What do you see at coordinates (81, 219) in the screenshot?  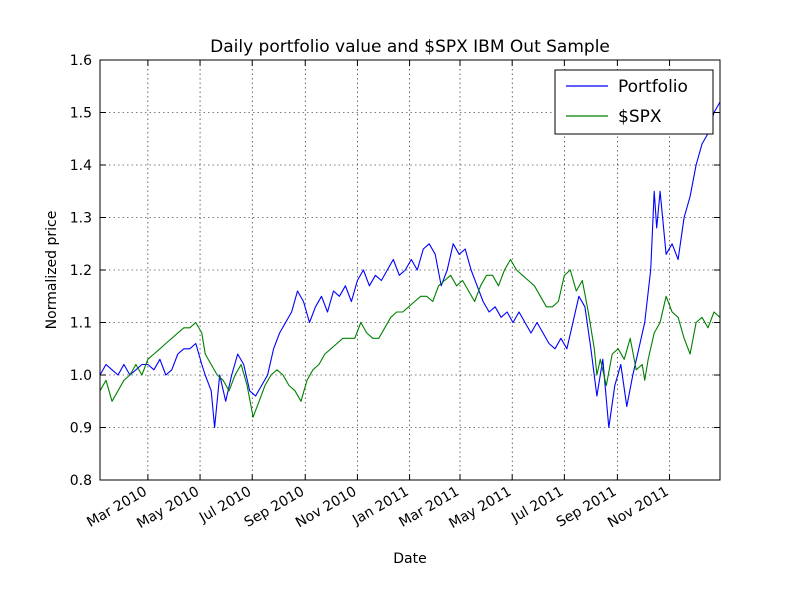 I see `y-tick-label: 1.3` at bounding box center [81, 219].